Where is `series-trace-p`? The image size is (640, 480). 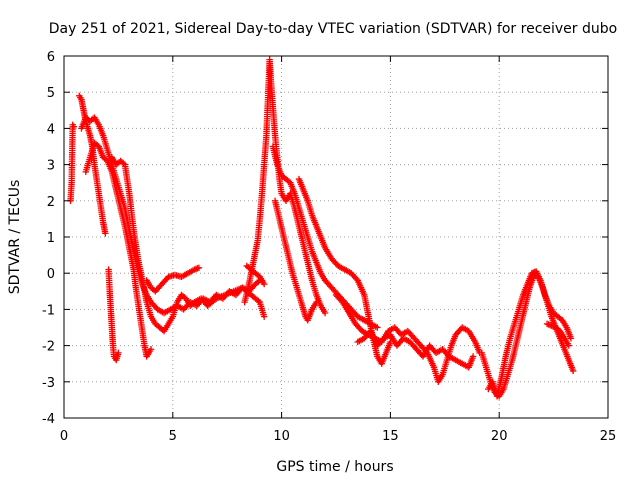
series-trace-p is located at coordinates (530, 334).